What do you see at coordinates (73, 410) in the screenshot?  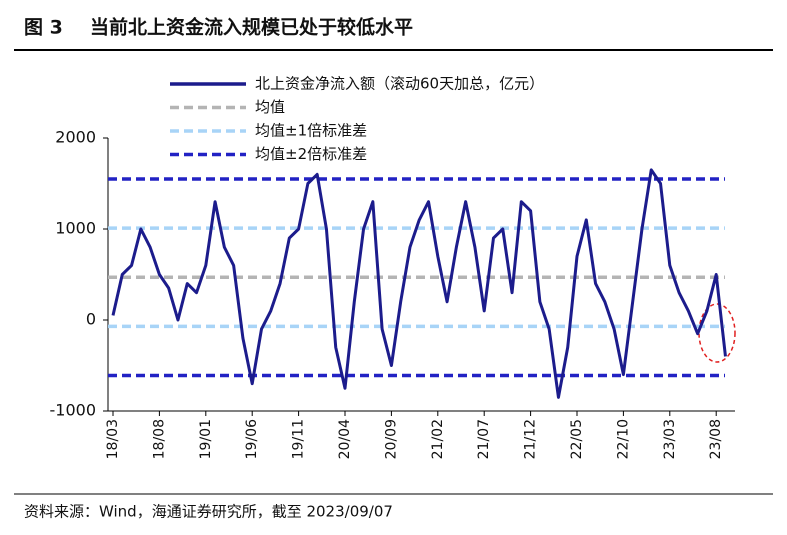 I see `y-tick-label: -1000` at bounding box center [73, 410].